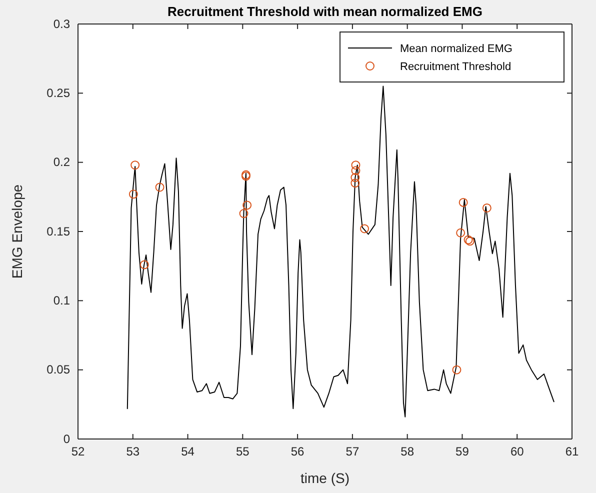  Describe the element at coordinates (17, 231) in the screenshot. I see `y-axis-title: EMG Envelope` at that location.